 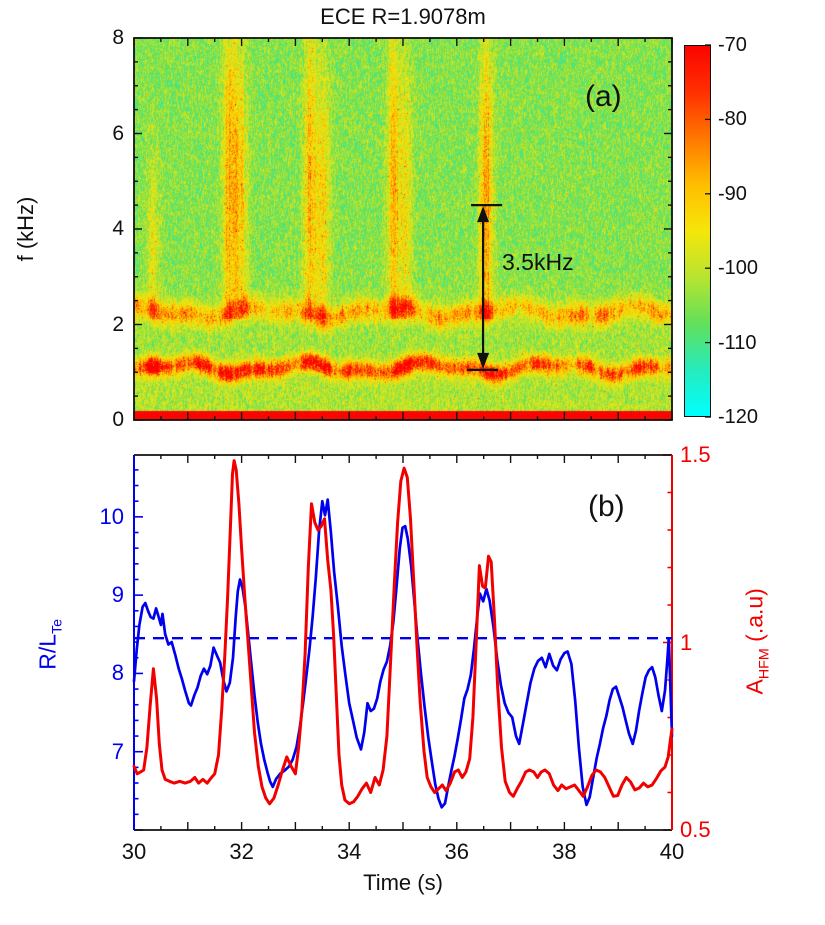 What do you see at coordinates (134, 851) in the screenshot?
I see `panel-b-x-tick-label: 30` at bounding box center [134, 851].